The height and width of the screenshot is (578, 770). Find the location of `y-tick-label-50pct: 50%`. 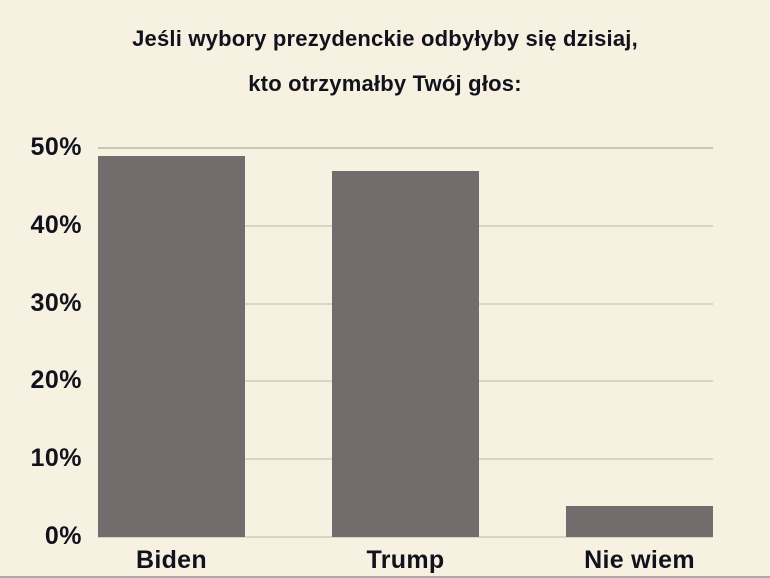

y-tick-label-50pct: 50% is located at coordinates (56, 146).